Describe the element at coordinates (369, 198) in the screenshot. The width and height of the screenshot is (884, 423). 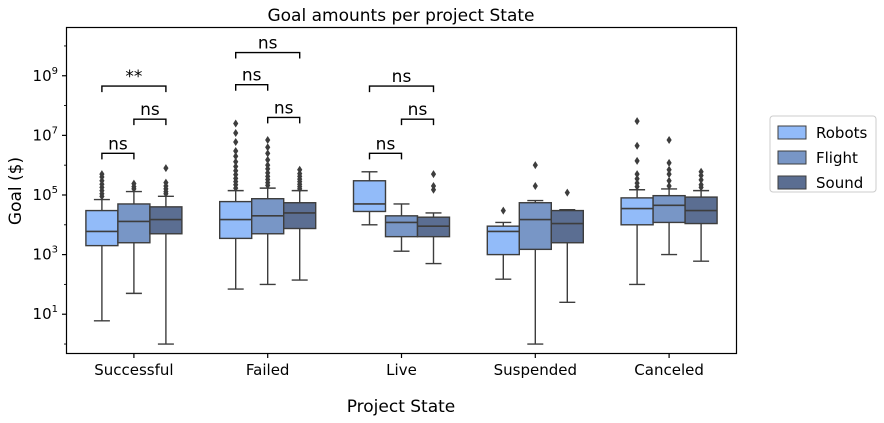
I see `box-robots-live` at that location.